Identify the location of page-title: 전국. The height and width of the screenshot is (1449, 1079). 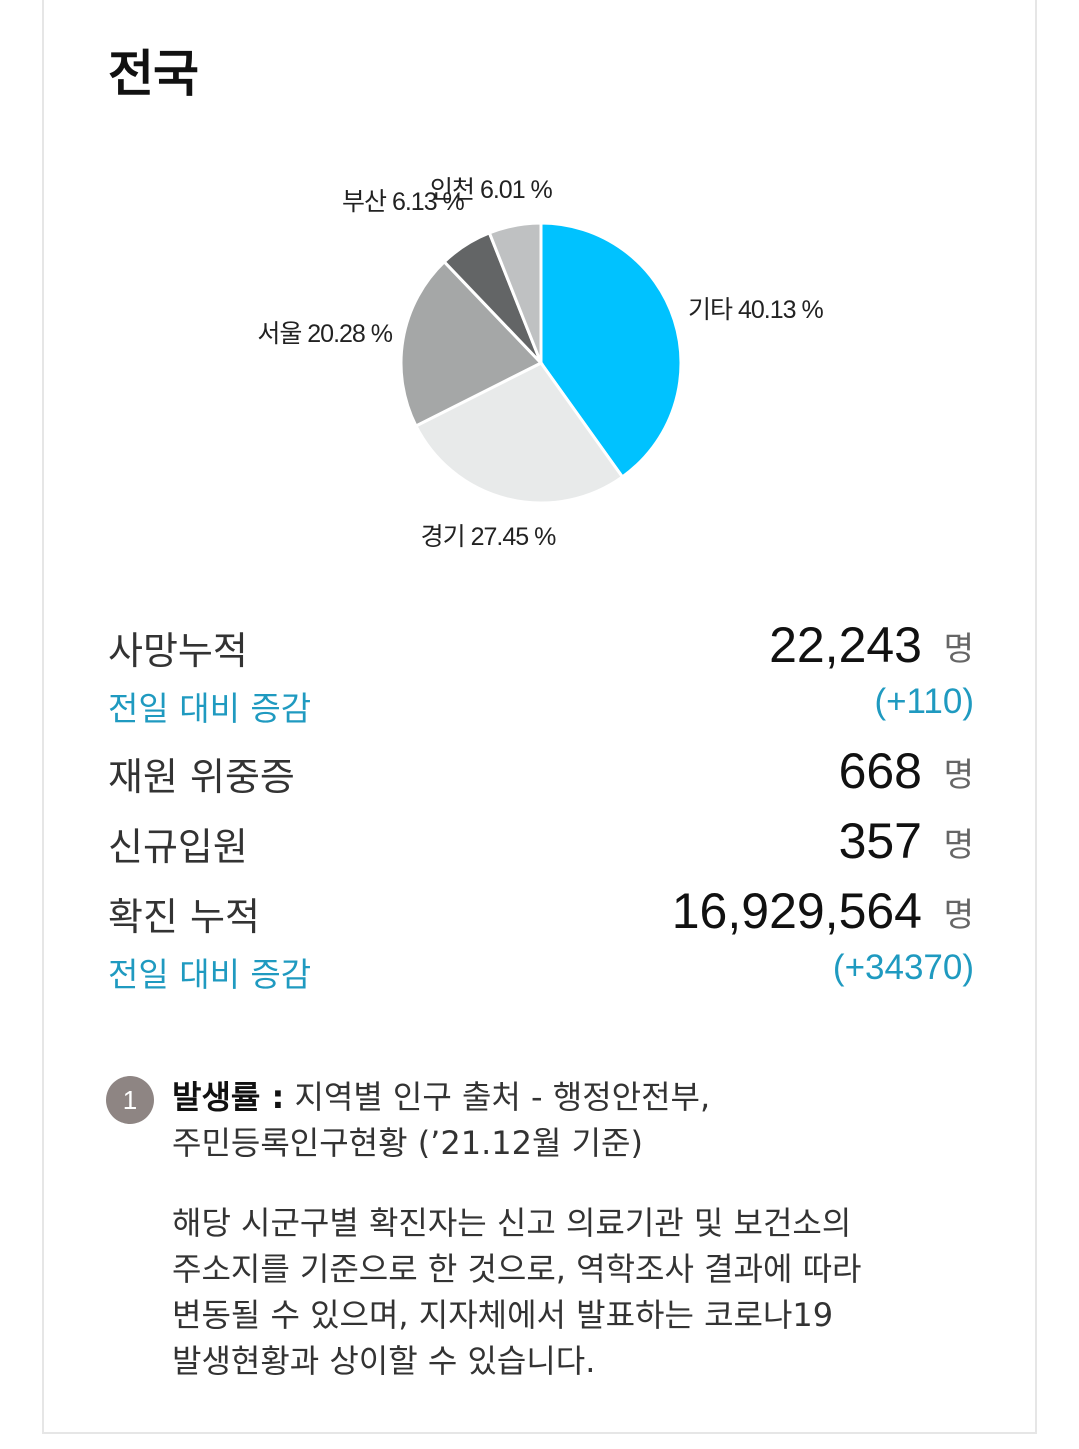
(153, 74).